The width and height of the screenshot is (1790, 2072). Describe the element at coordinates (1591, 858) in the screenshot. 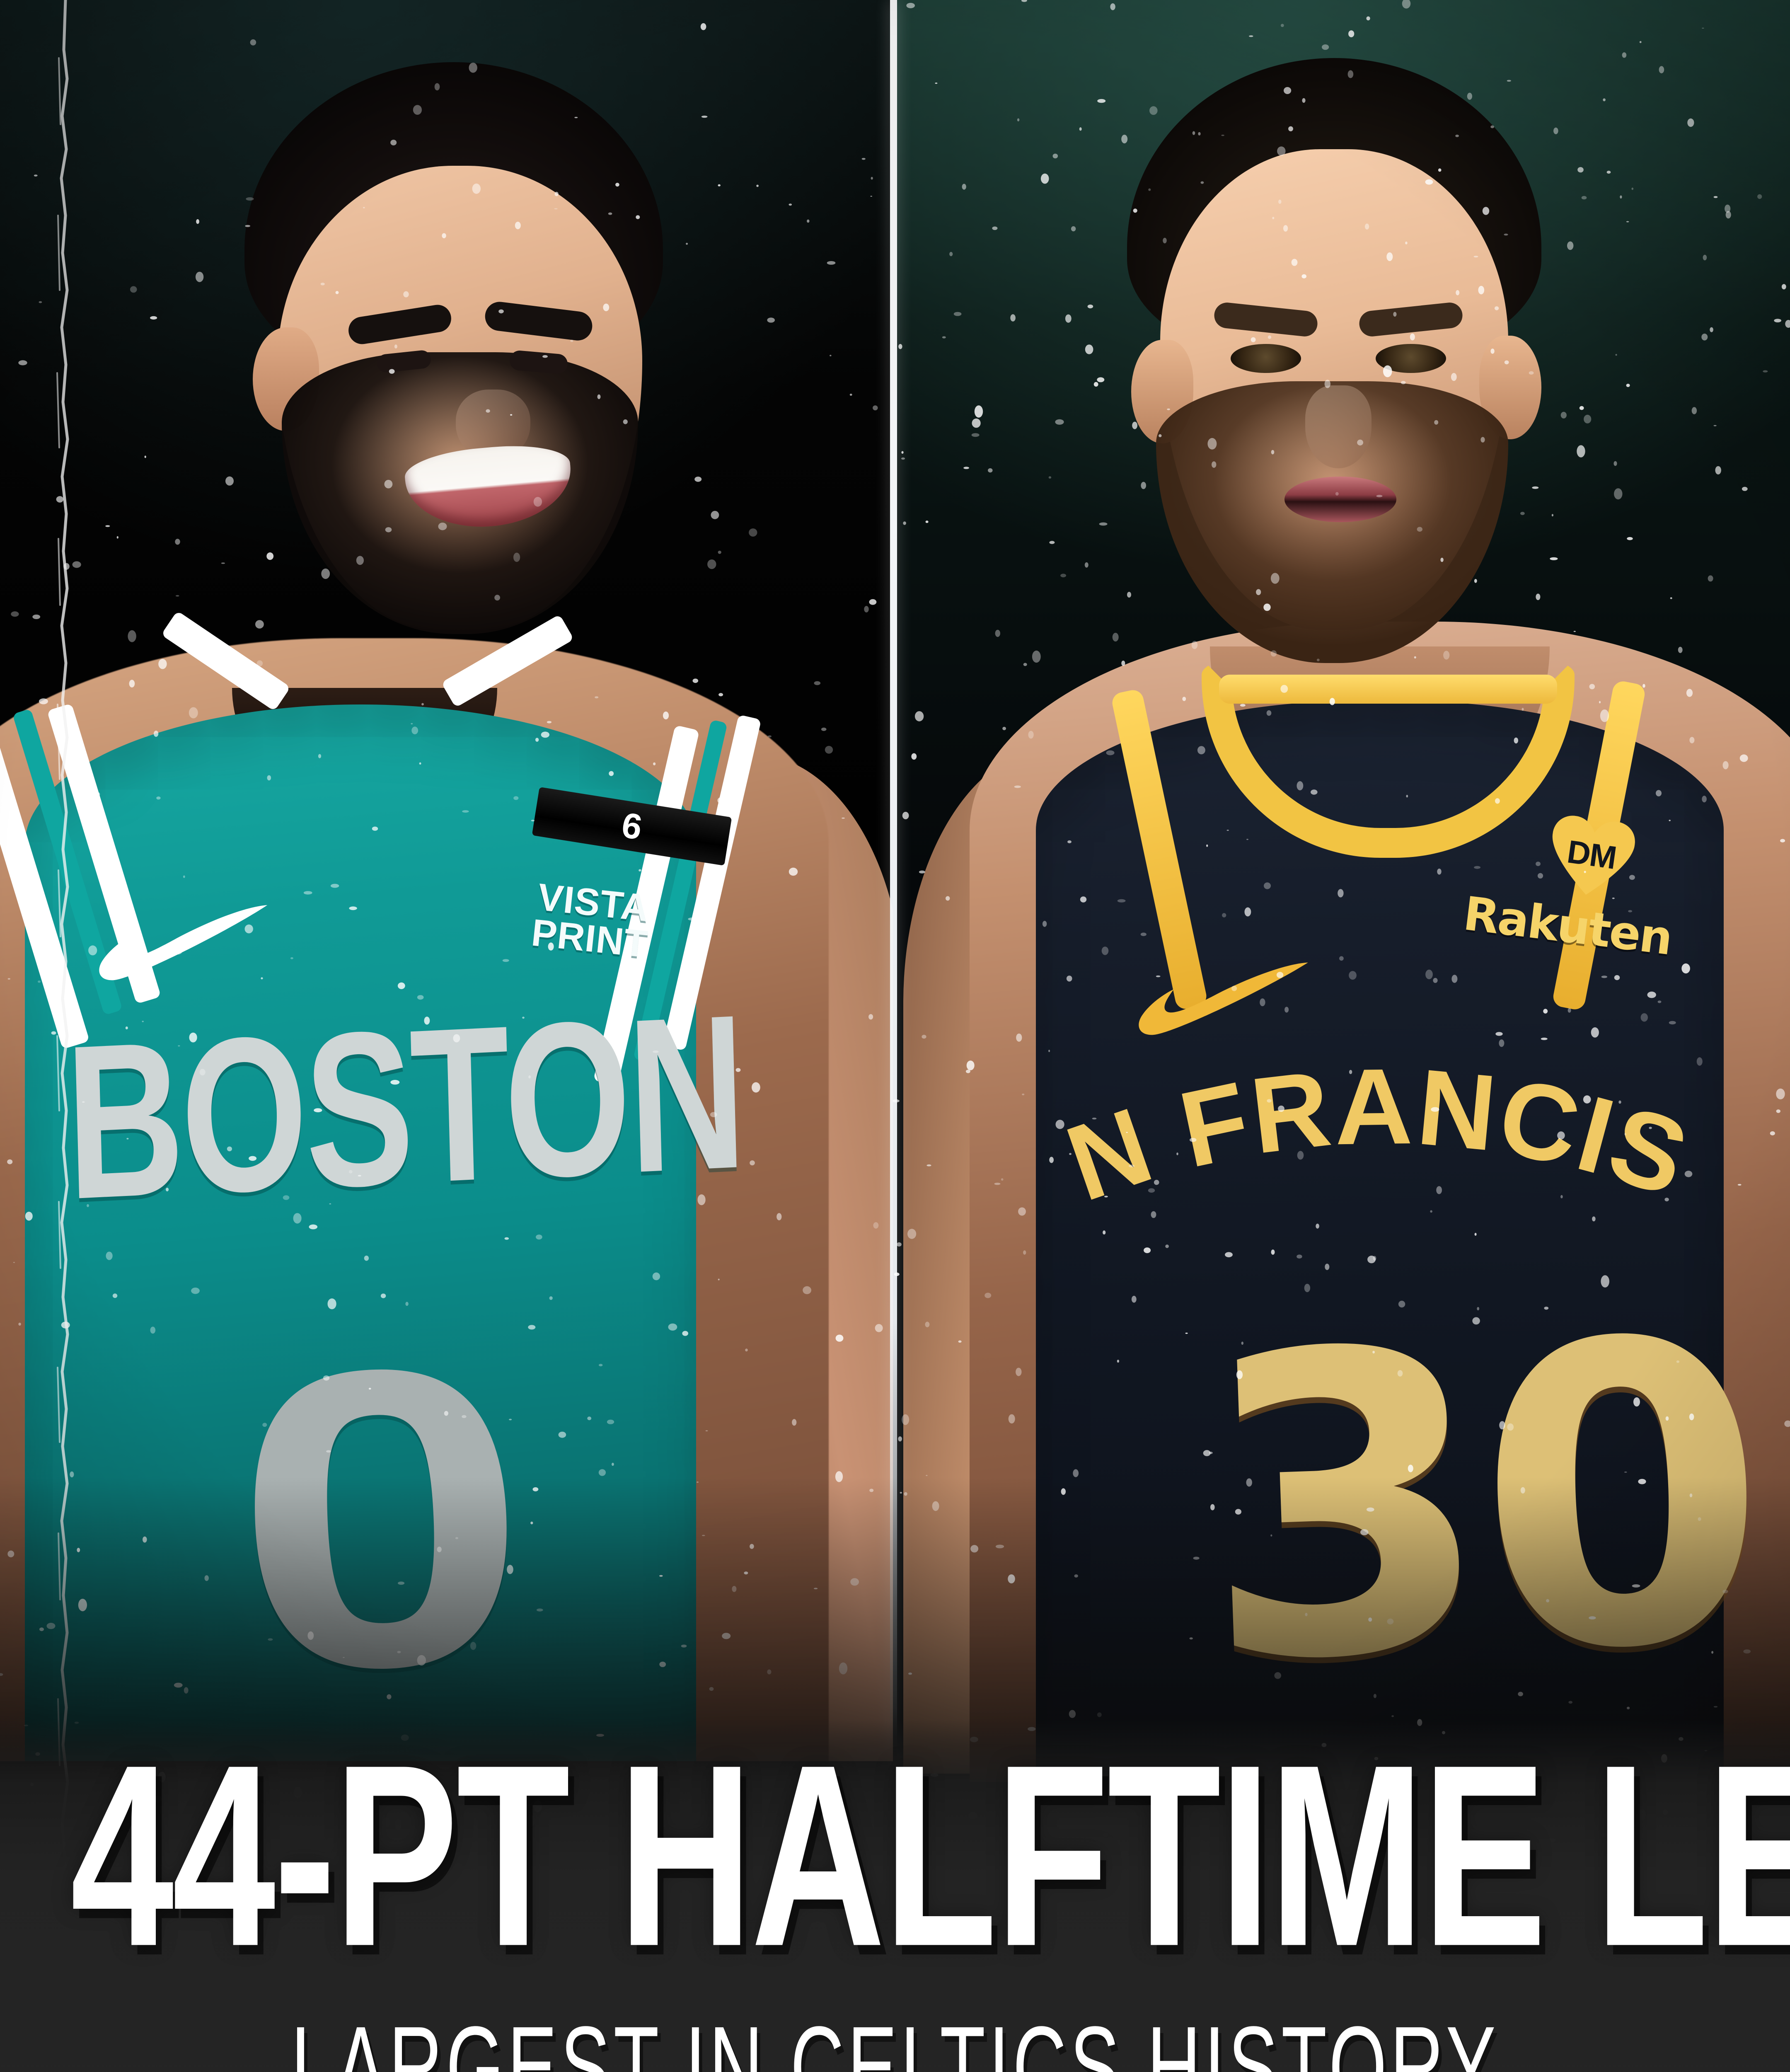

I see `memorial-patch-dm-heart: DM` at that location.